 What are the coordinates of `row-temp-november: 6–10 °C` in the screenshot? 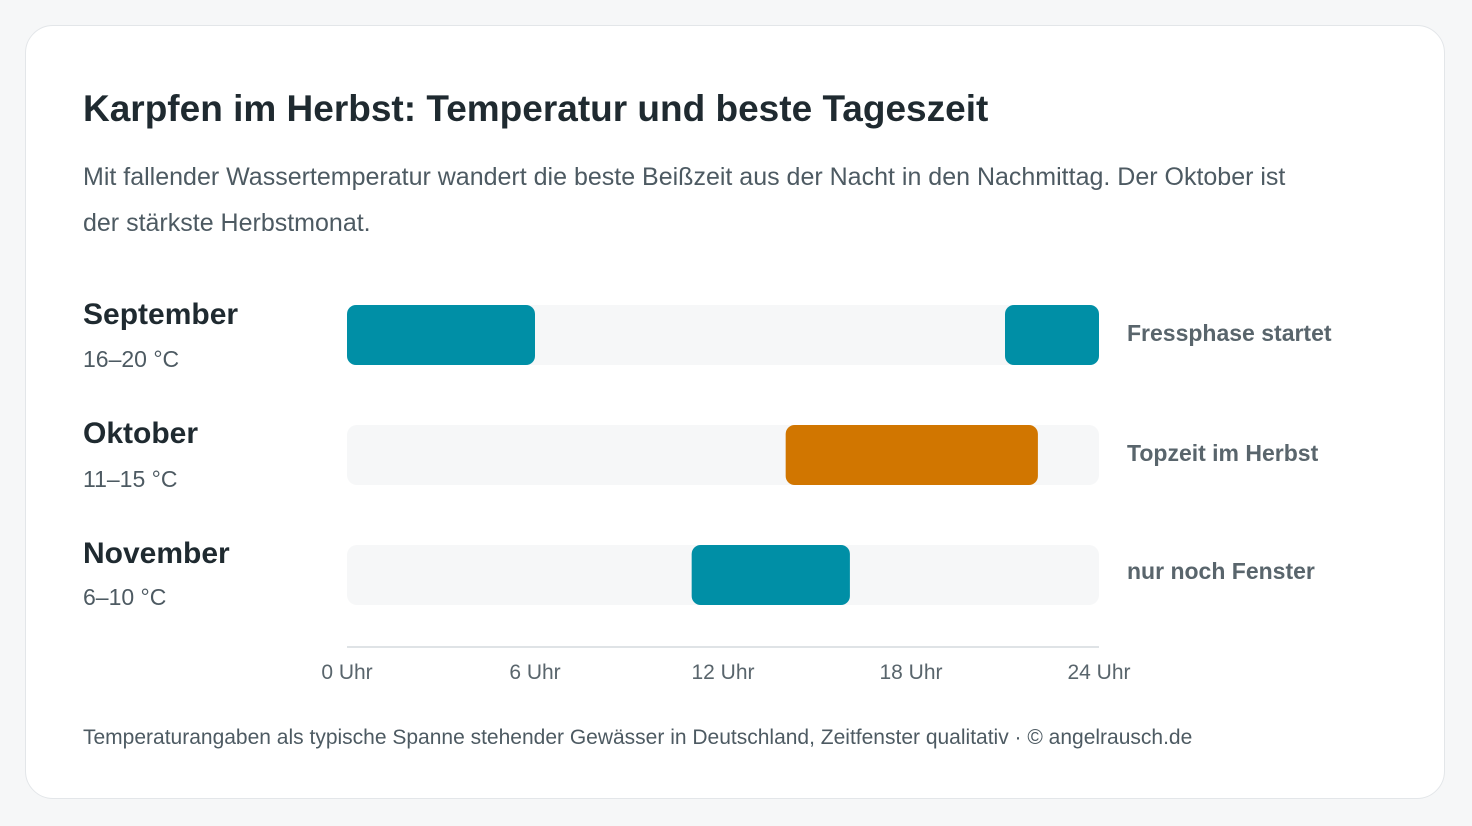 It's located at (125, 597).